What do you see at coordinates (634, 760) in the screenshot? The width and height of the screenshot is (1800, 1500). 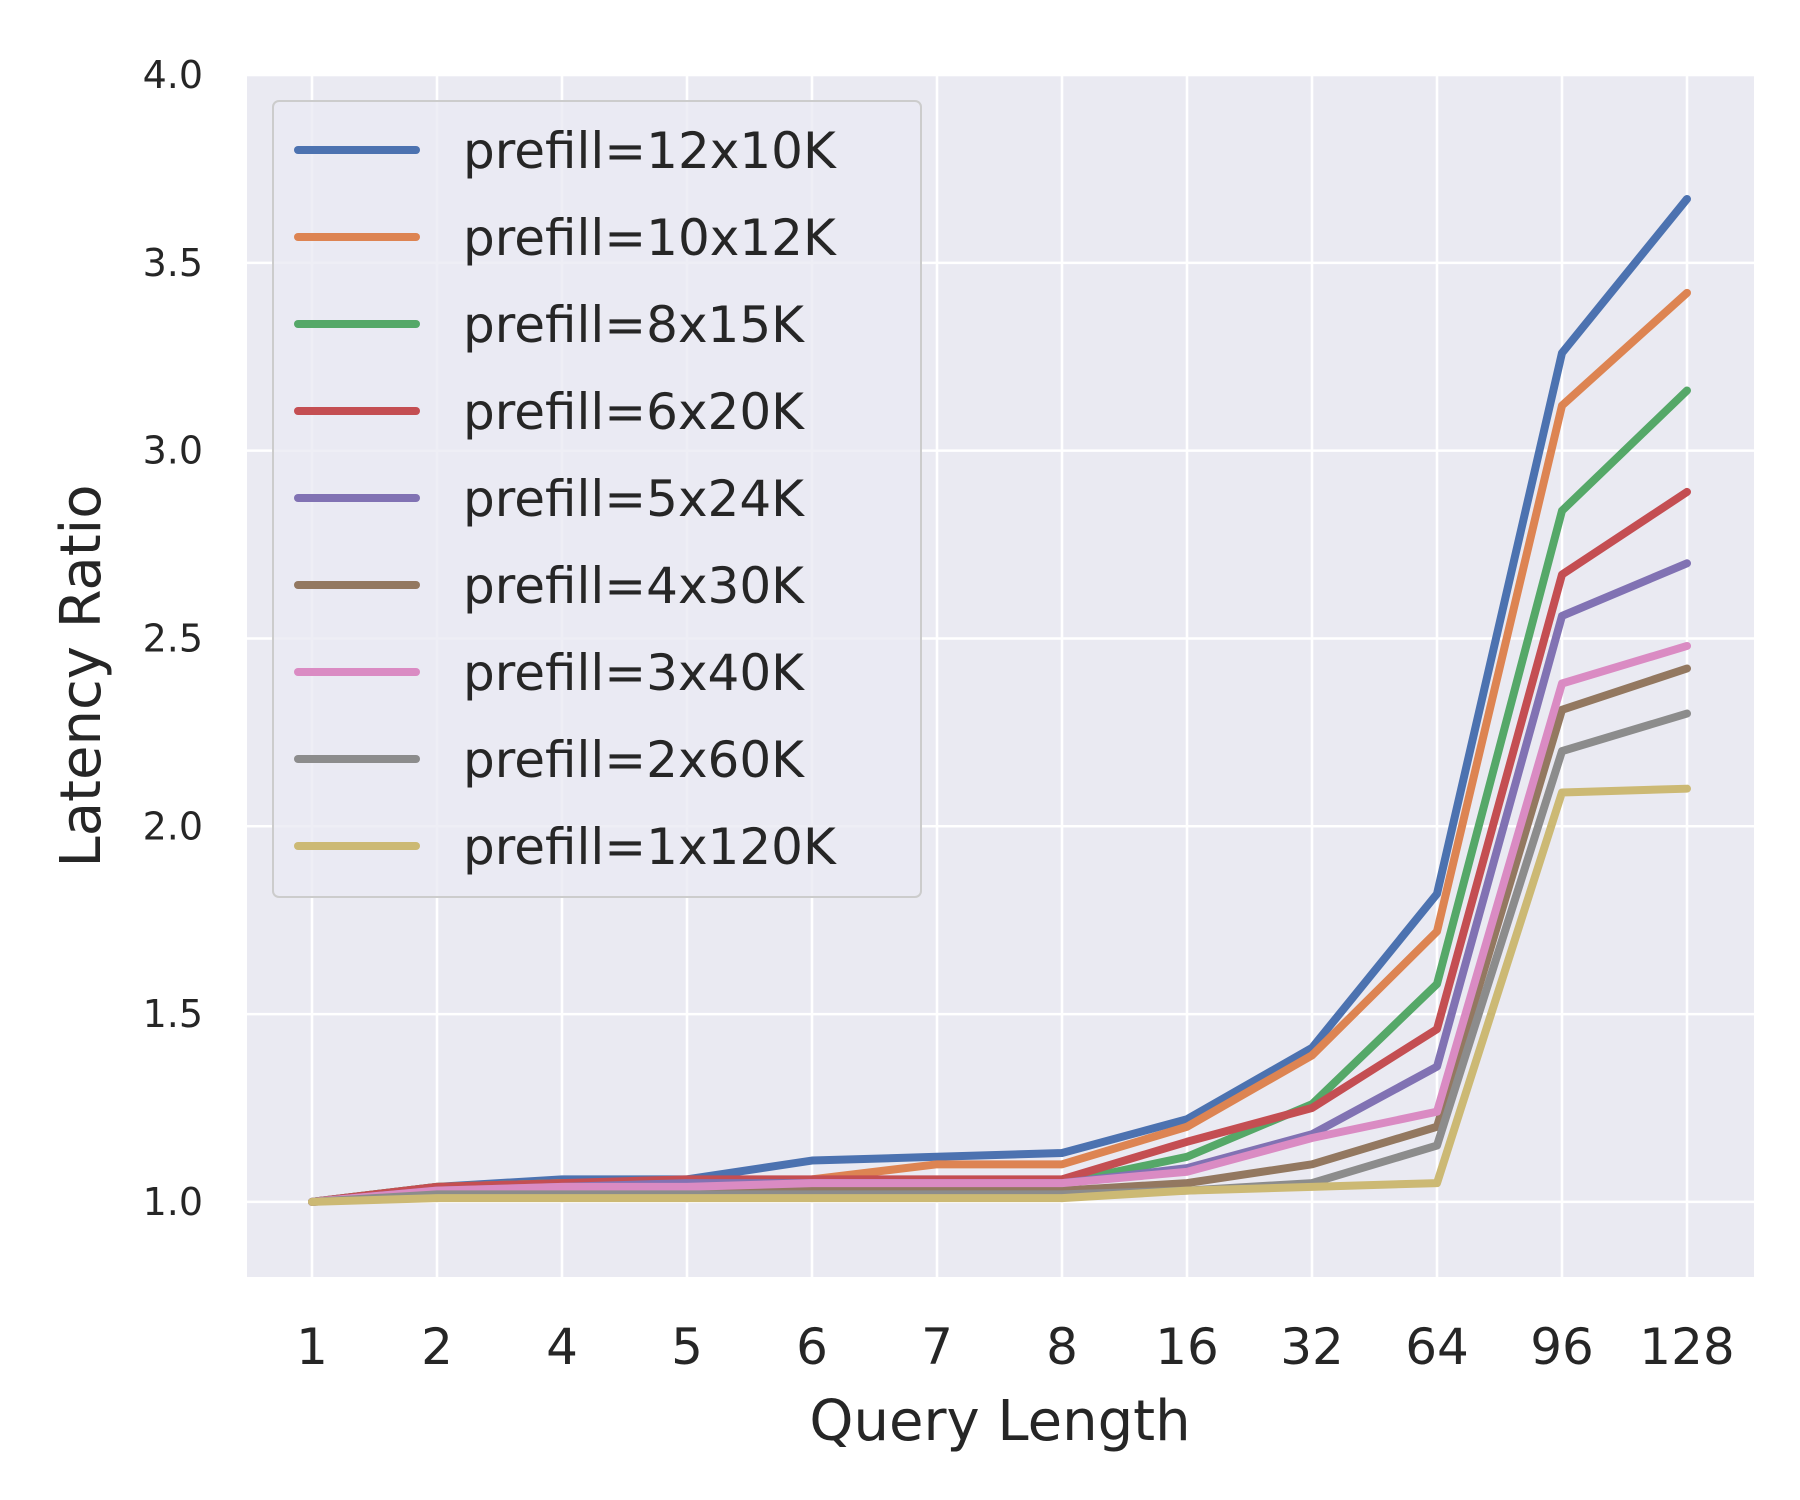 I see `legend-label: prefill=2x60K` at bounding box center [634, 760].